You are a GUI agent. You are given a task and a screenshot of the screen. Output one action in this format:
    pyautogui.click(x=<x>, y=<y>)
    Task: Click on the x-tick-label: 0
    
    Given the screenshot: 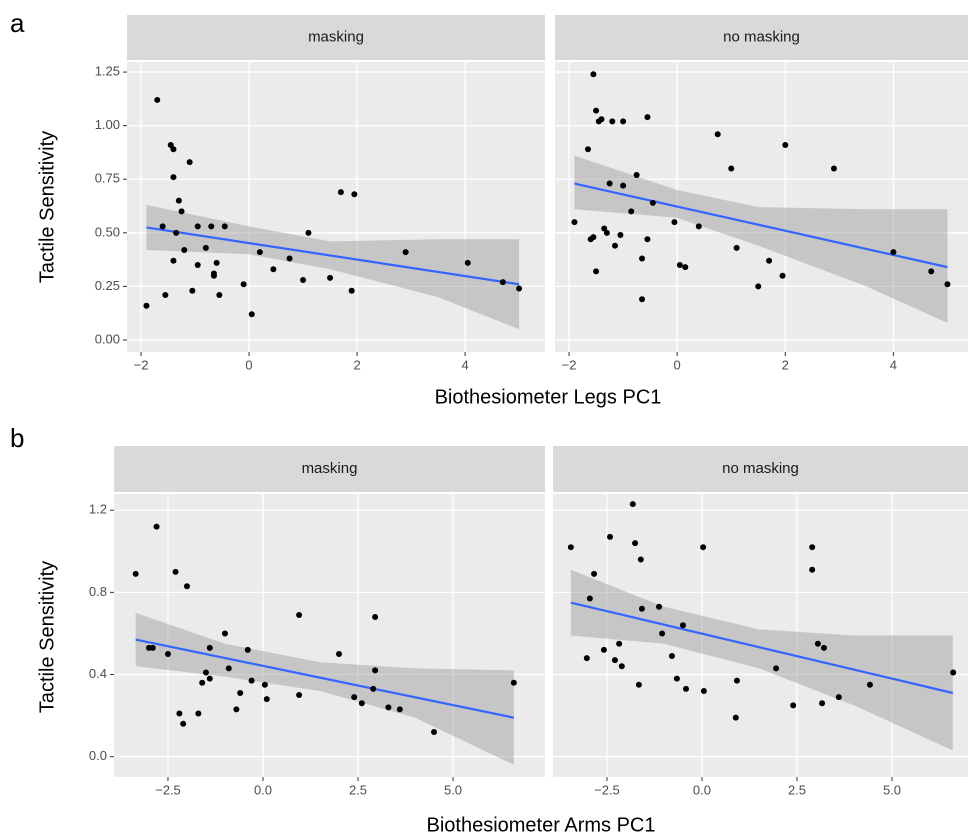 What is the action you would take?
    pyautogui.click(x=248, y=364)
    